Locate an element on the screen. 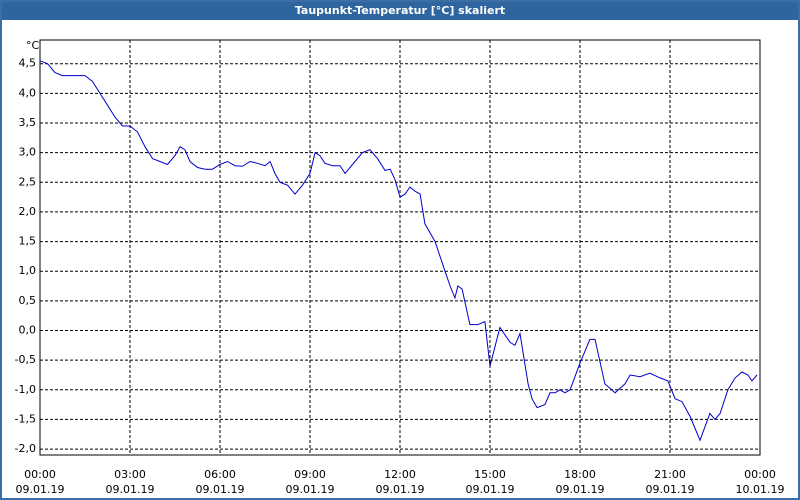  y-tick-label: 1,0 is located at coordinates (28, 270).